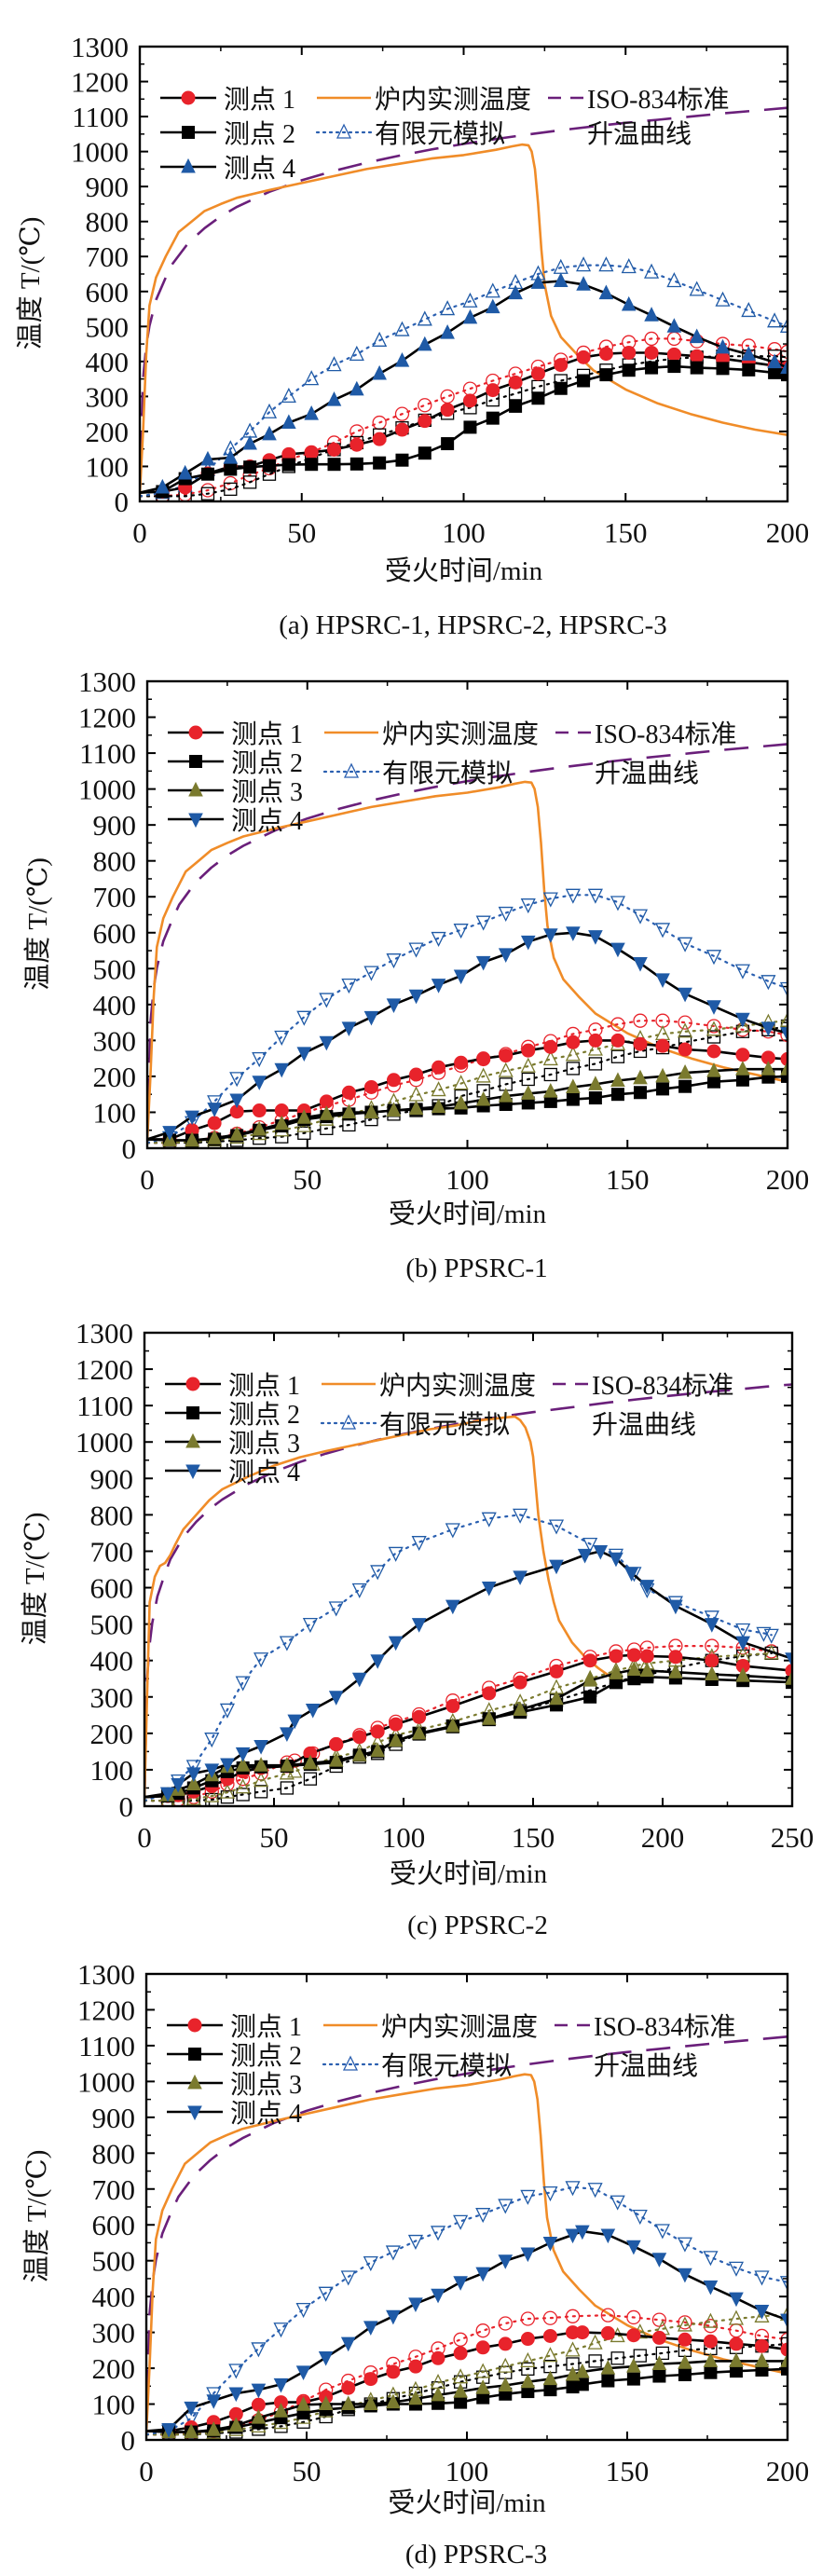  What do you see at coordinates (301, 532) in the screenshot?
I see `x-tick-label: 50` at bounding box center [301, 532].